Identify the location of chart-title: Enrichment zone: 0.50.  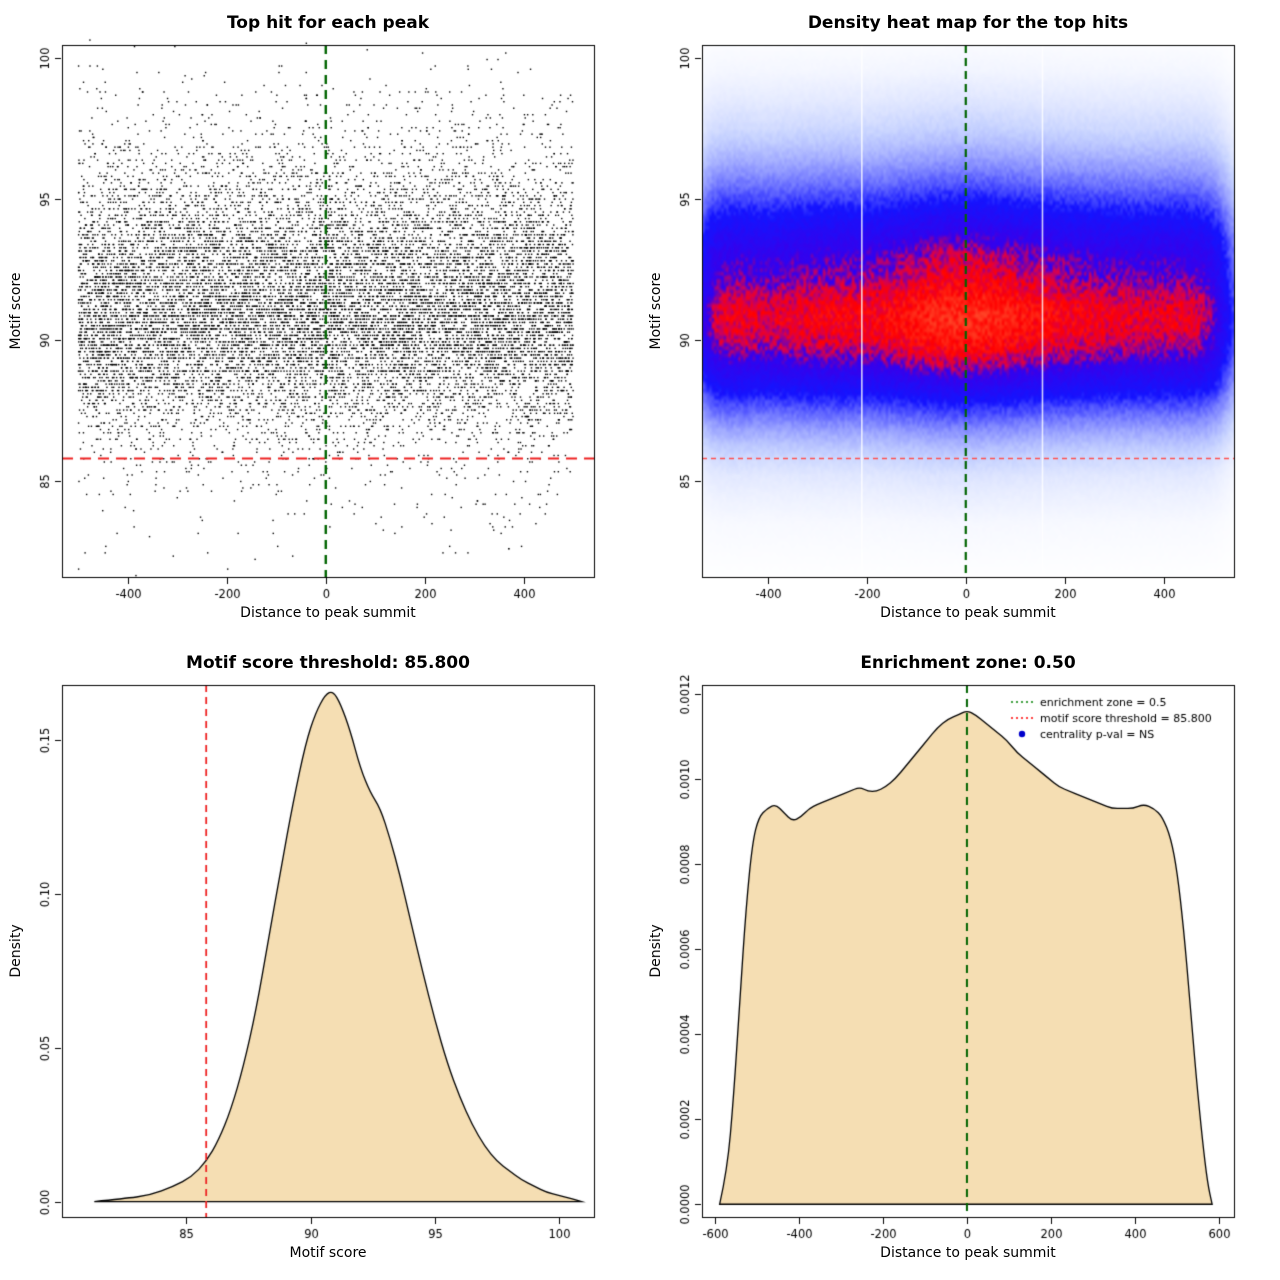
(968, 663).